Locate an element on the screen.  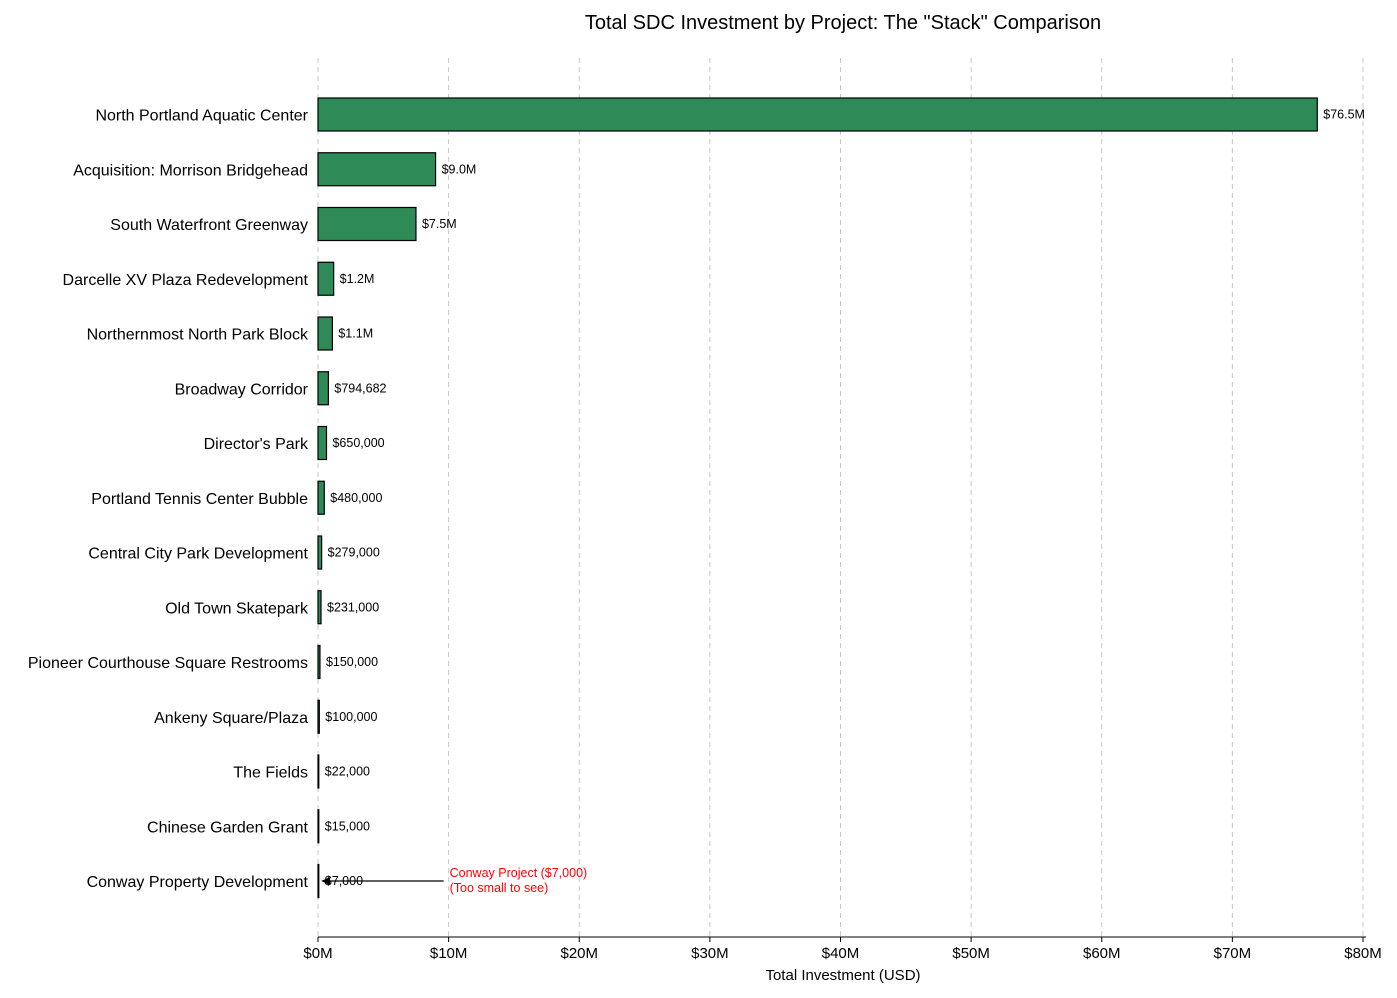
category-label: Portland Tennis Center Bubble is located at coordinates (199, 499).